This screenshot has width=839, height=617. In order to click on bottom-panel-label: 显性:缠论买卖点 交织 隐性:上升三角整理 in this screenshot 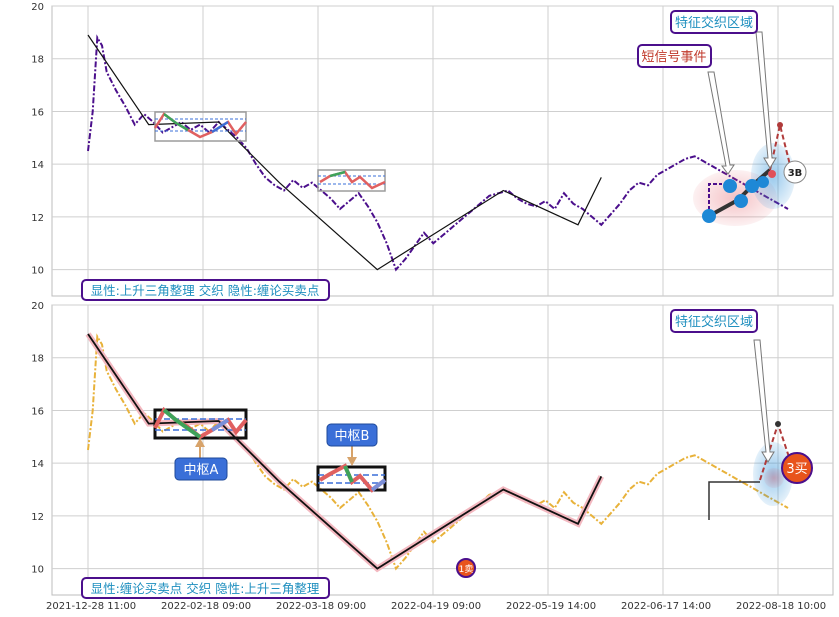, I will do `click(205, 588)`.